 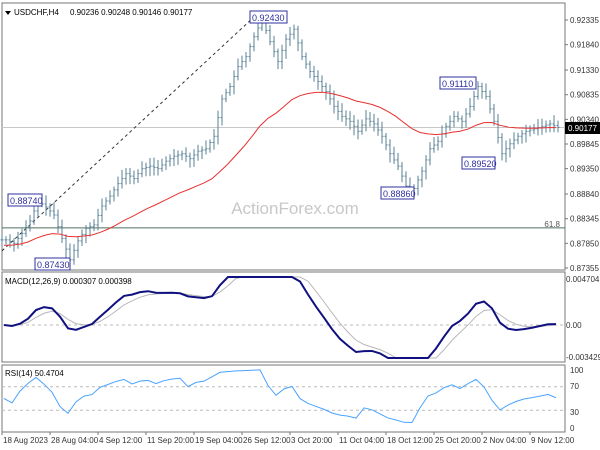 I want to click on macd-tick-label: 0.00, so click(x=574, y=325).